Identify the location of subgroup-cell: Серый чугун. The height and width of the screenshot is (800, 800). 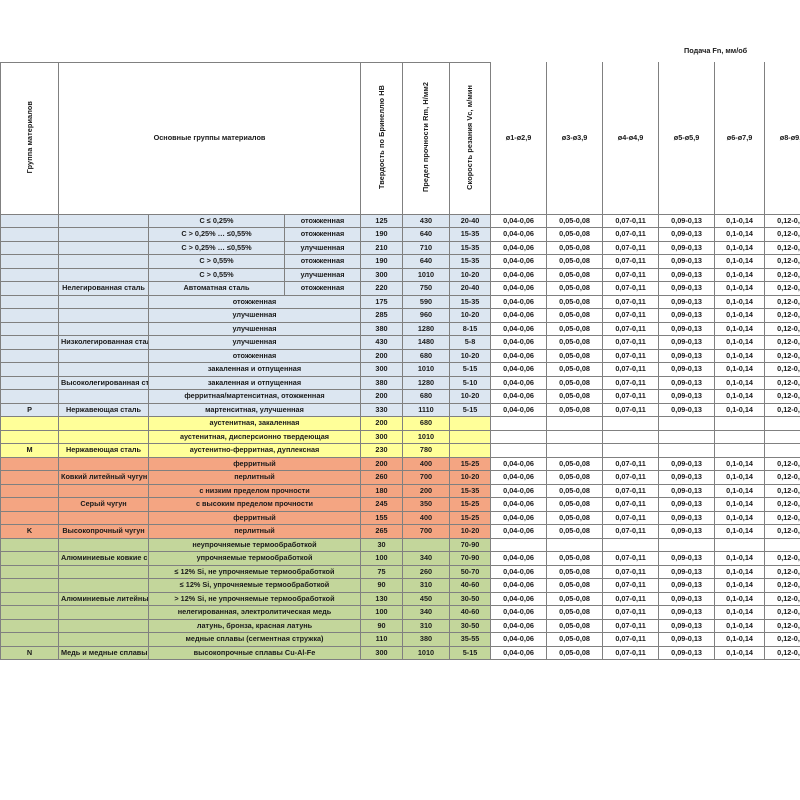
(103, 504).